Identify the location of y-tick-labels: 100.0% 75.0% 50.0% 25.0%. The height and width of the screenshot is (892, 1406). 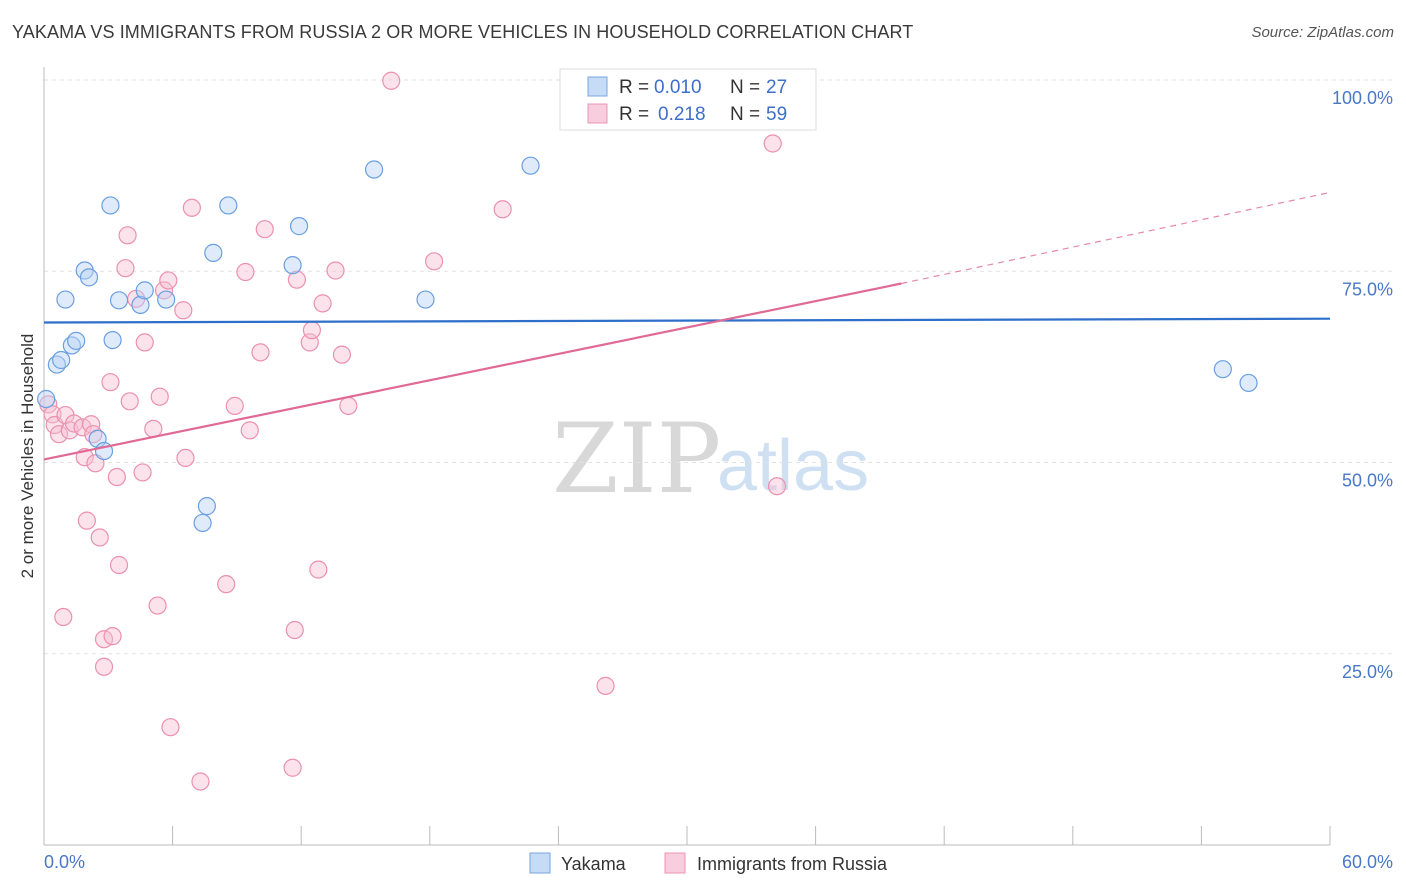
(1362, 385).